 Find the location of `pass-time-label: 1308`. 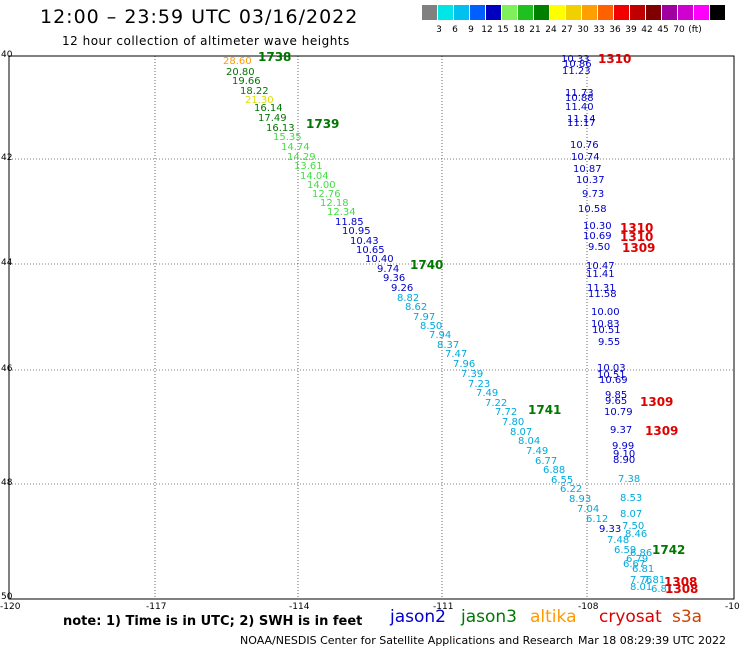

pass-time-label: 1308 is located at coordinates (682, 589).